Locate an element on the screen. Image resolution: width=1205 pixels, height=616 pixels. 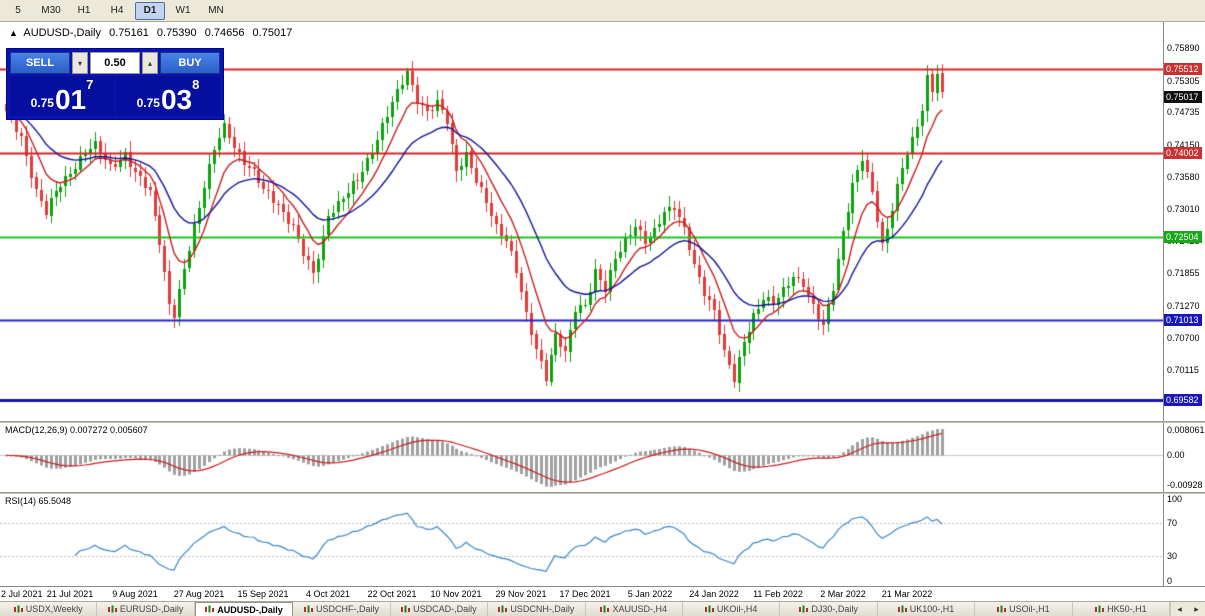
rsi-canvas is located at coordinates (581, 540).